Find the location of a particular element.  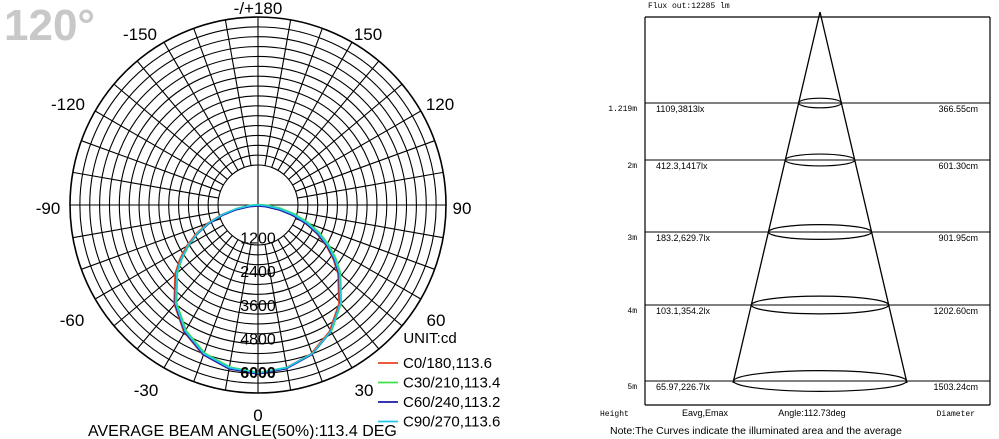

polar-radial-tick-label: 6000 is located at coordinates (258, 373).